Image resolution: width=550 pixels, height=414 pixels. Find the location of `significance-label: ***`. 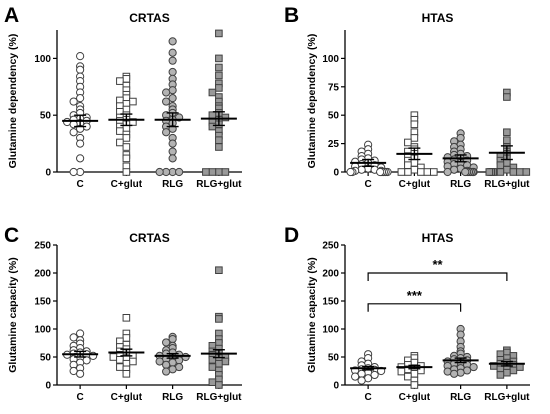

significance-label: *** is located at coordinates (415, 295).